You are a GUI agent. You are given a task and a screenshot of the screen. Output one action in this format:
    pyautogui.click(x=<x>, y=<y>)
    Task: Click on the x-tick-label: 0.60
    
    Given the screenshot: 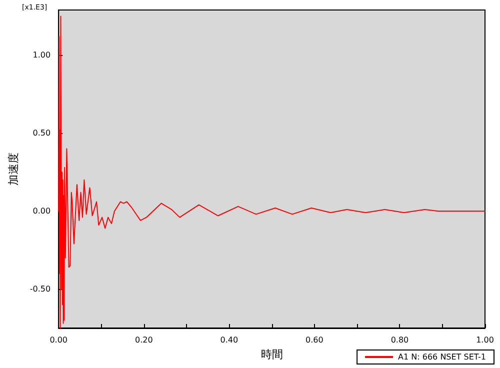 What is the action you would take?
    pyautogui.click(x=315, y=340)
    